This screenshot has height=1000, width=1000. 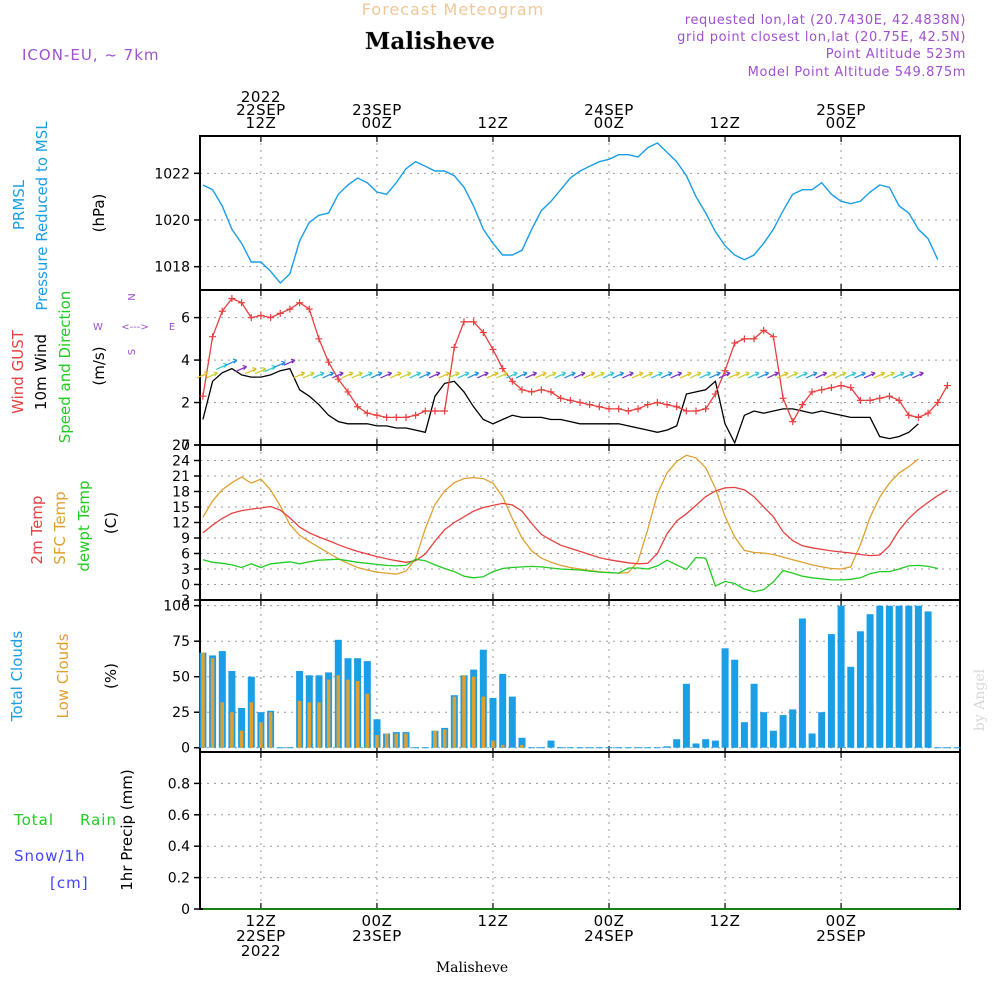 I want to click on compass-w: W, so click(x=98, y=327).